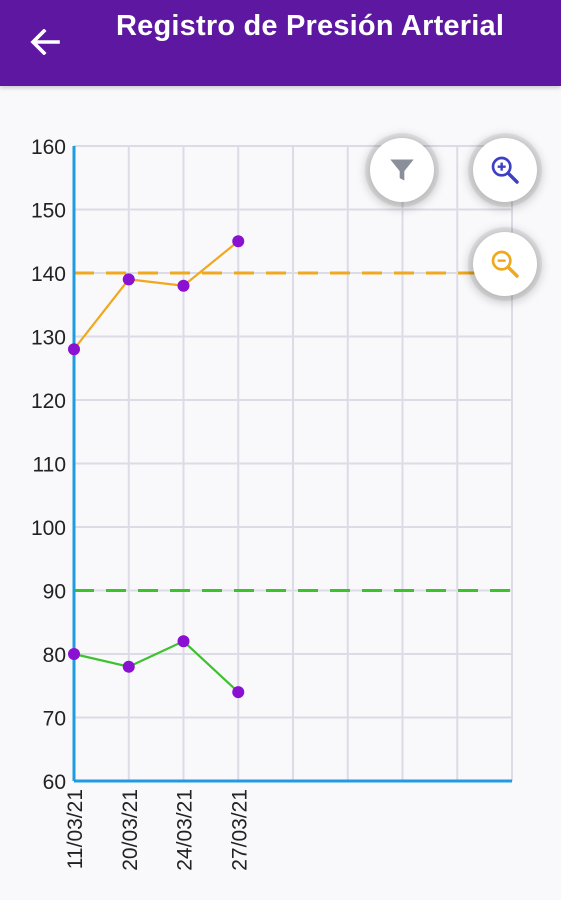  I want to click on arrow-left-icon, so click(45, 42).